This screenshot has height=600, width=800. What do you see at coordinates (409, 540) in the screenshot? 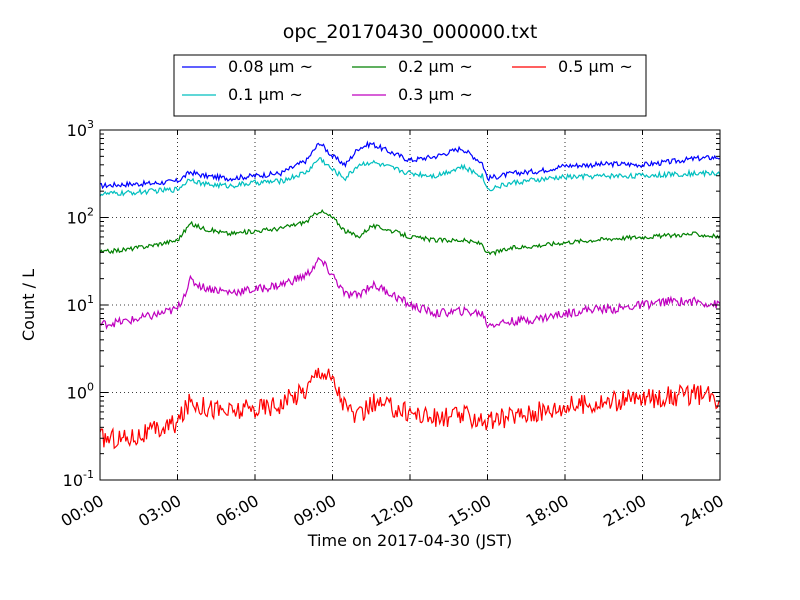
I see `x-axis-title: Time on 2017-04-30 (JST)` at bounding box center [409, 540].